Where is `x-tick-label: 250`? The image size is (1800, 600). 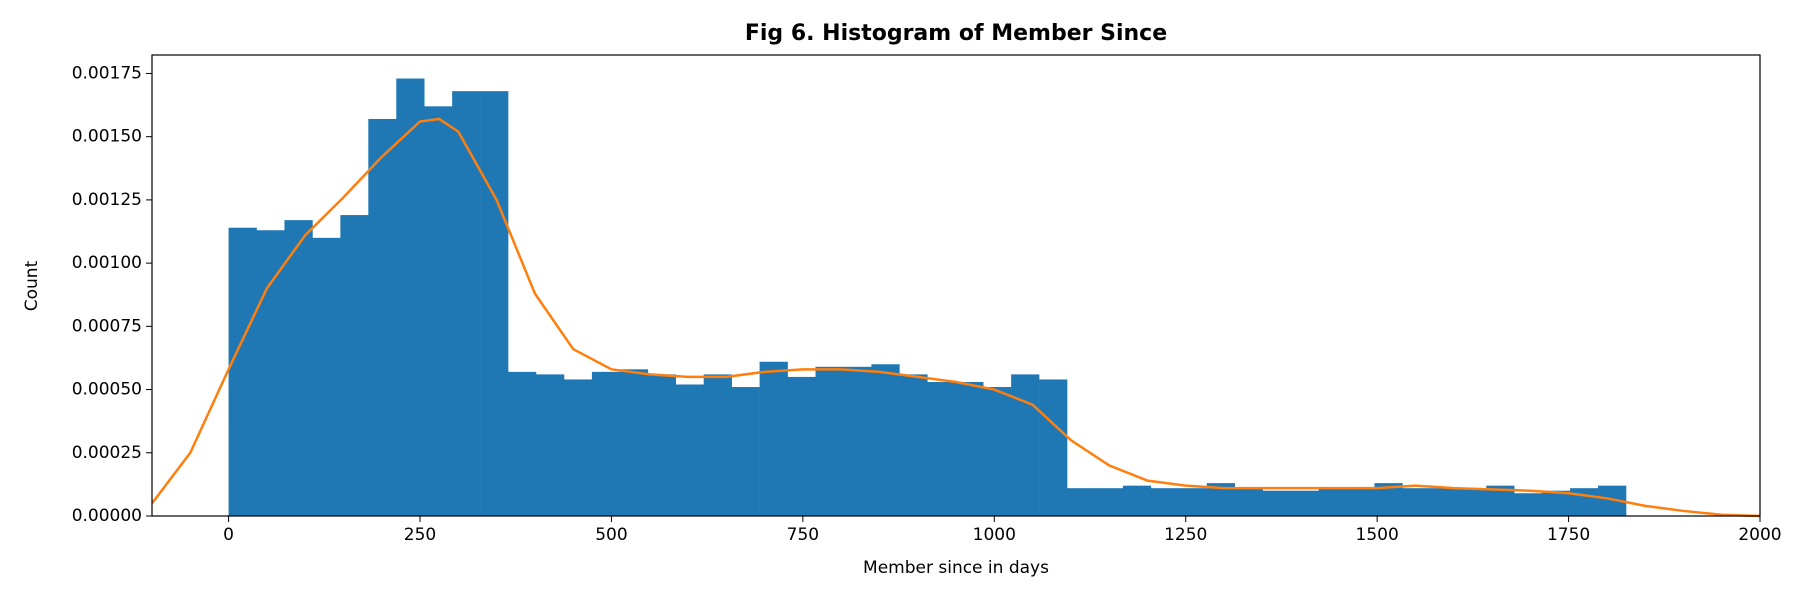
x-tick-label: 250 is located at coordinates (420, 535).